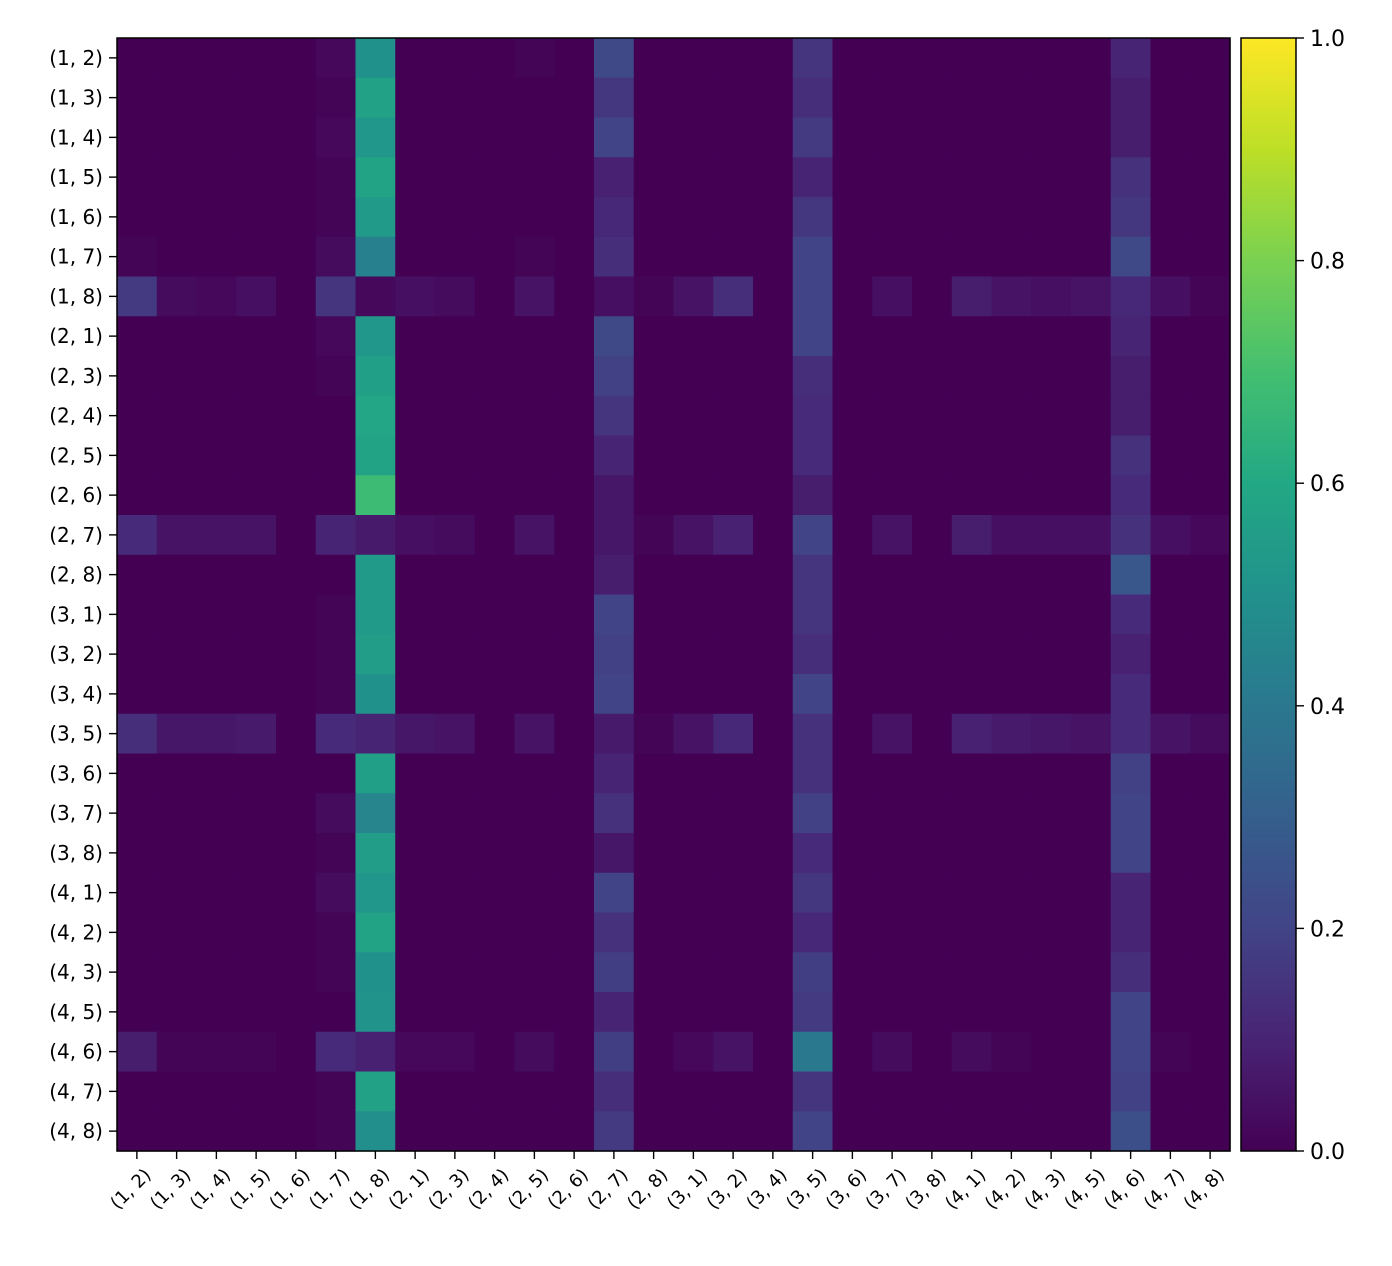  What do you see at coordinates (972, 575) in the screenshot?
I see `heatmap-cell-r13-c21` at bounding box center [972, 575].